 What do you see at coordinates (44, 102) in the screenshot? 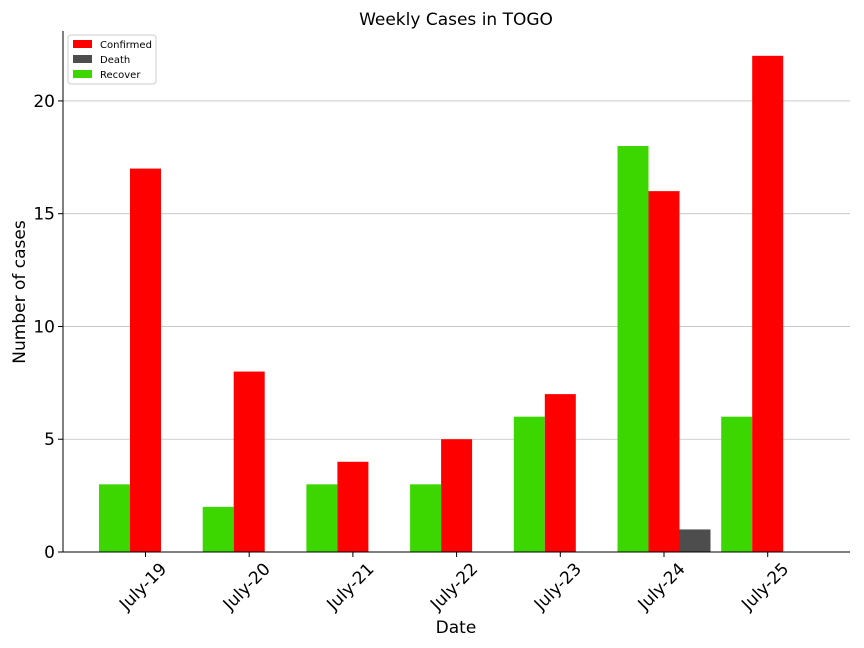
I see `y-tick-label: 20` at bounding box center [44, 102].